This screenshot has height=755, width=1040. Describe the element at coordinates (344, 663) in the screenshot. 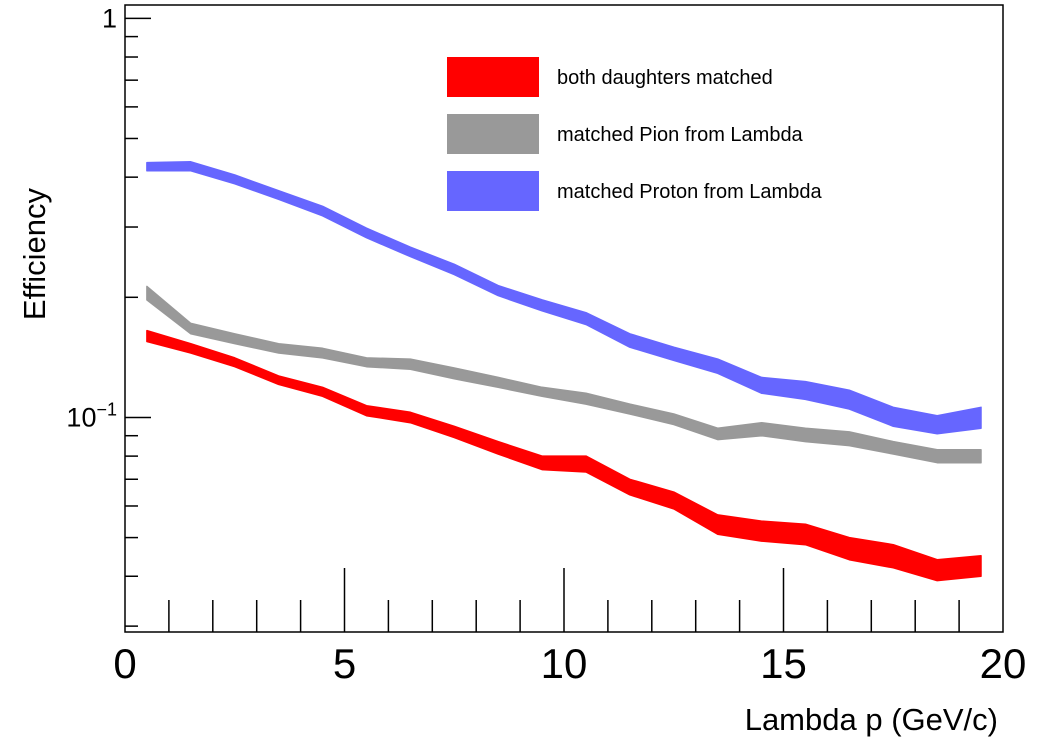

I see `x-tick-label: 5` at that location.